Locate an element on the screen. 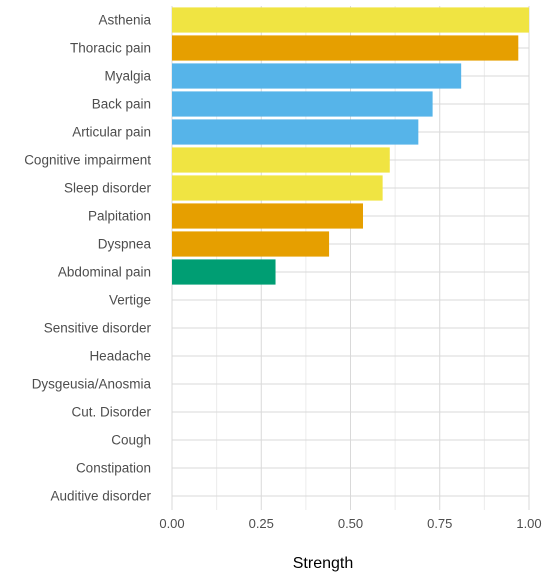 The width and height of the screenshot is (547, 579). category-label-thoracic-pain: Thoracic pain is located at coordinates (110, 48).